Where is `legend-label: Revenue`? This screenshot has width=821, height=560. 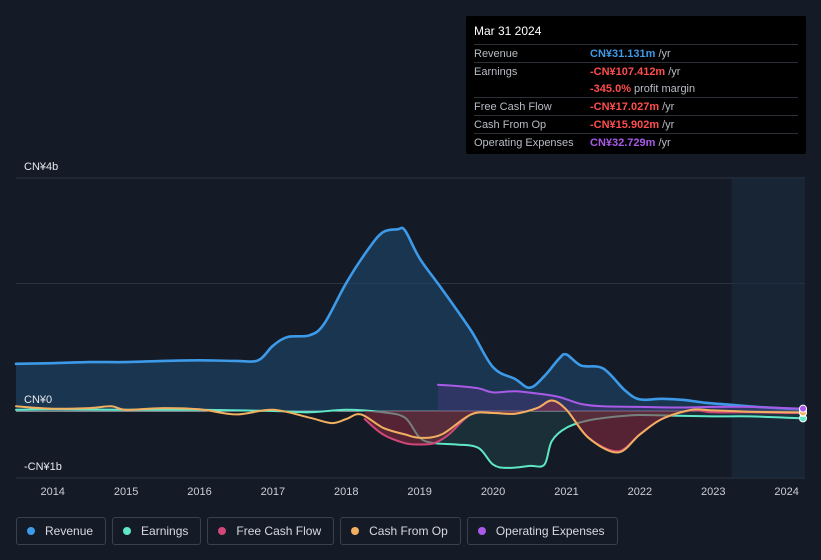
legend-label: Revenue is located at coordinates (69, 531).